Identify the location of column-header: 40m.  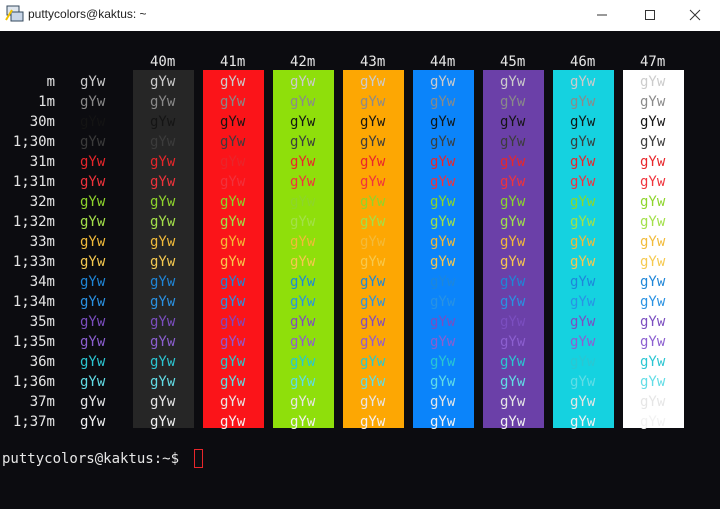
(162, 62).